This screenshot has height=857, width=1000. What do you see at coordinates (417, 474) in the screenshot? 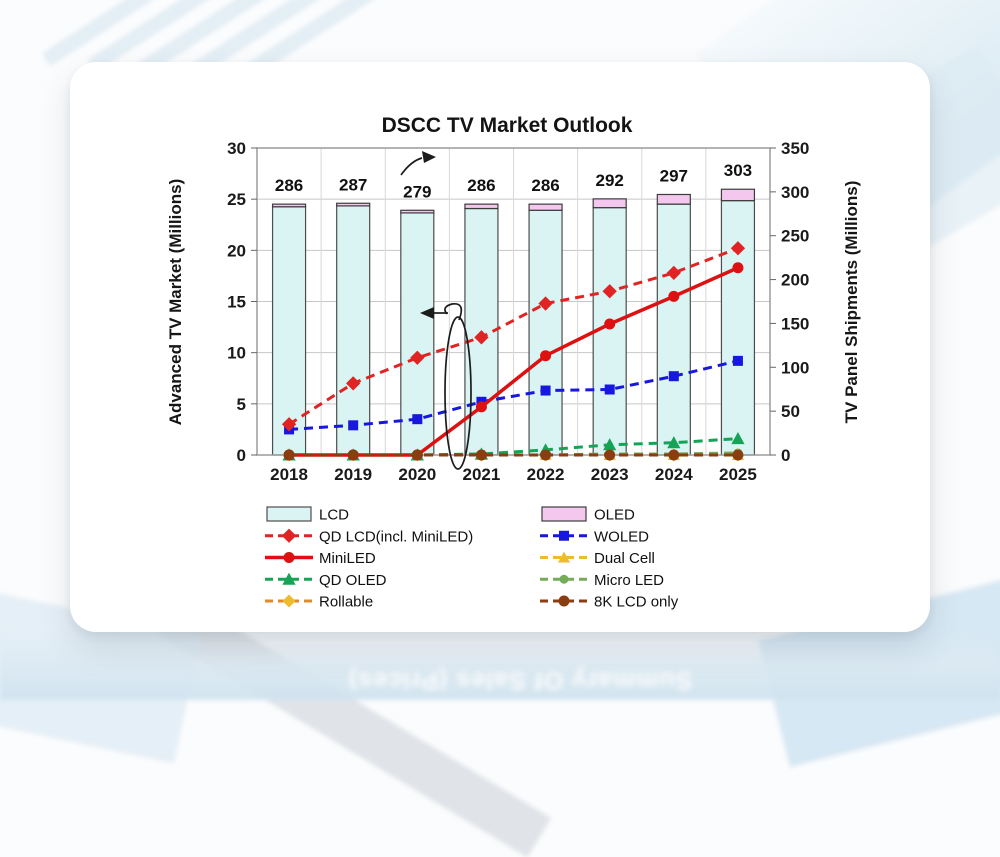
I see `x-tick-2020: 2020` at bounding box center [417, 474].